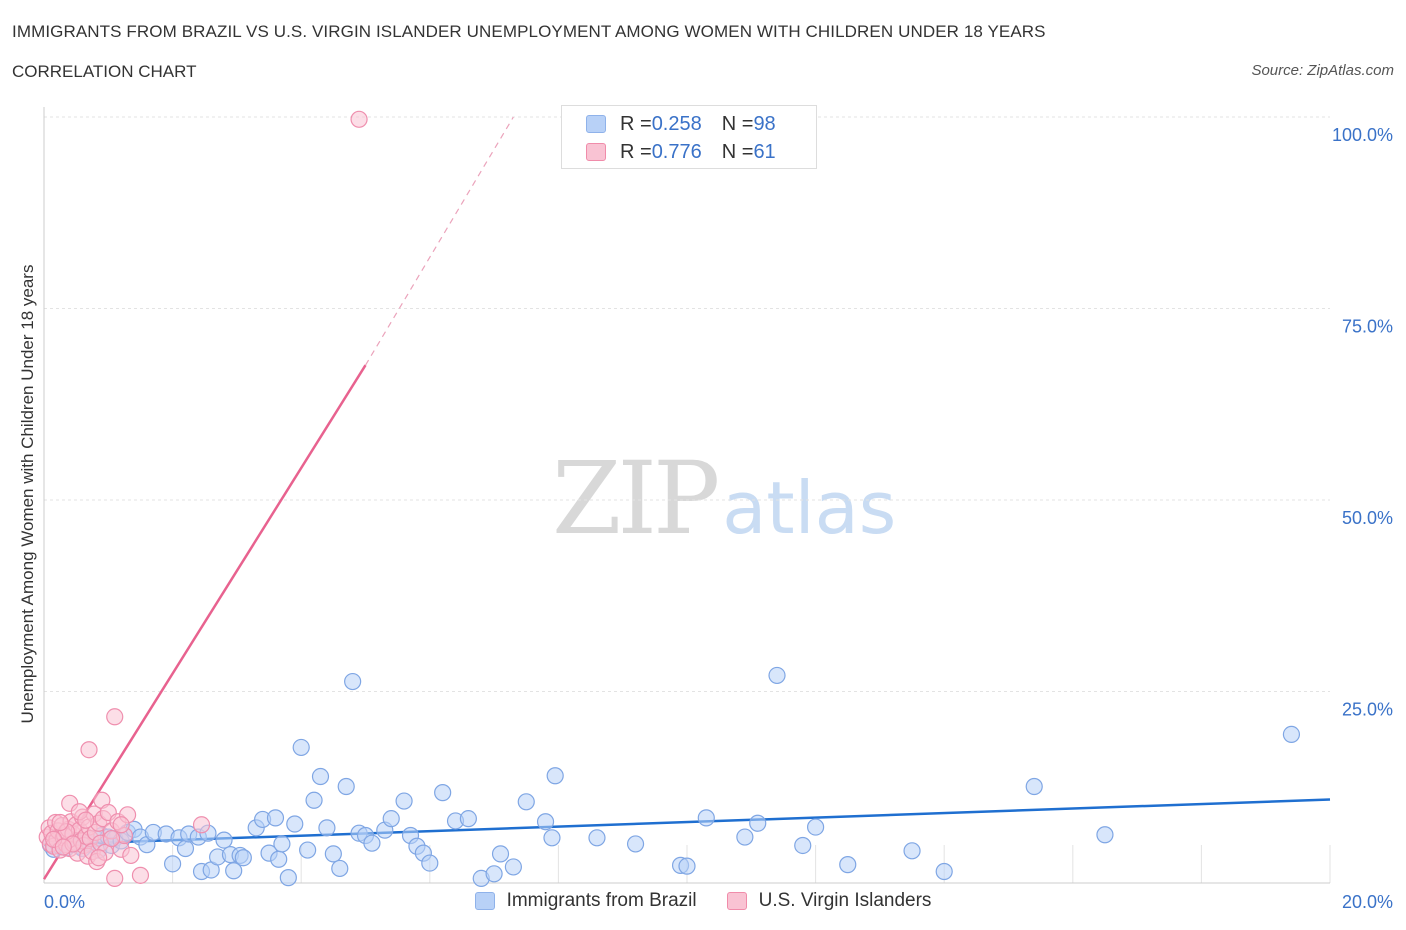  I want to click on y-tick-label: 50.0%, so click(1367, 518).